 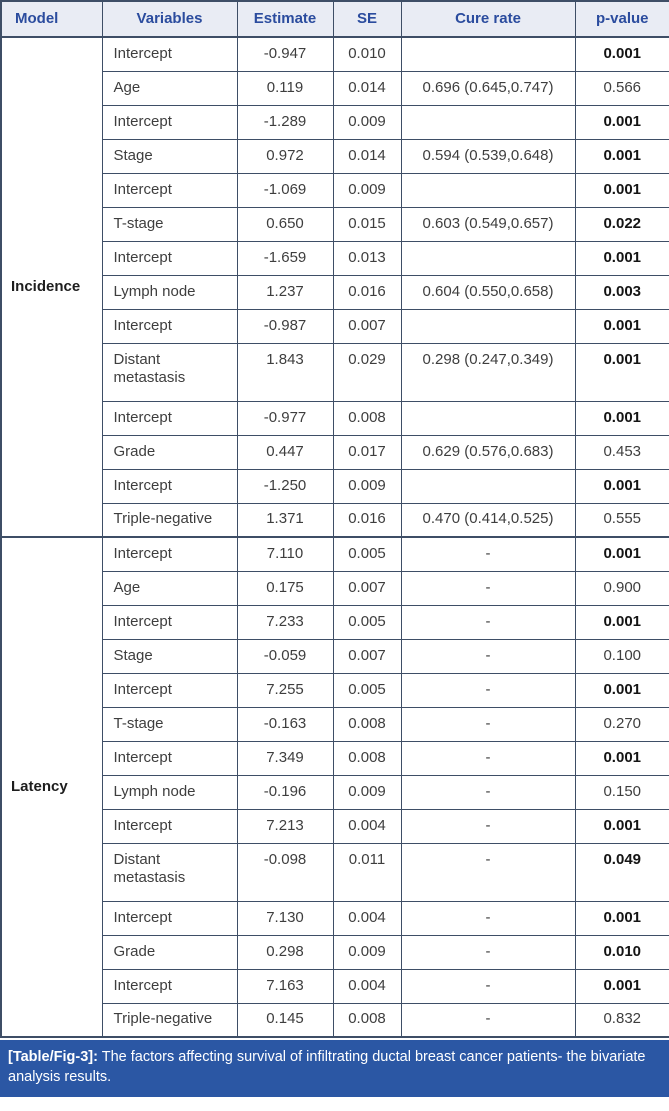 I want to click on p-value-cell: 0.566, so click(x=621, y=88).